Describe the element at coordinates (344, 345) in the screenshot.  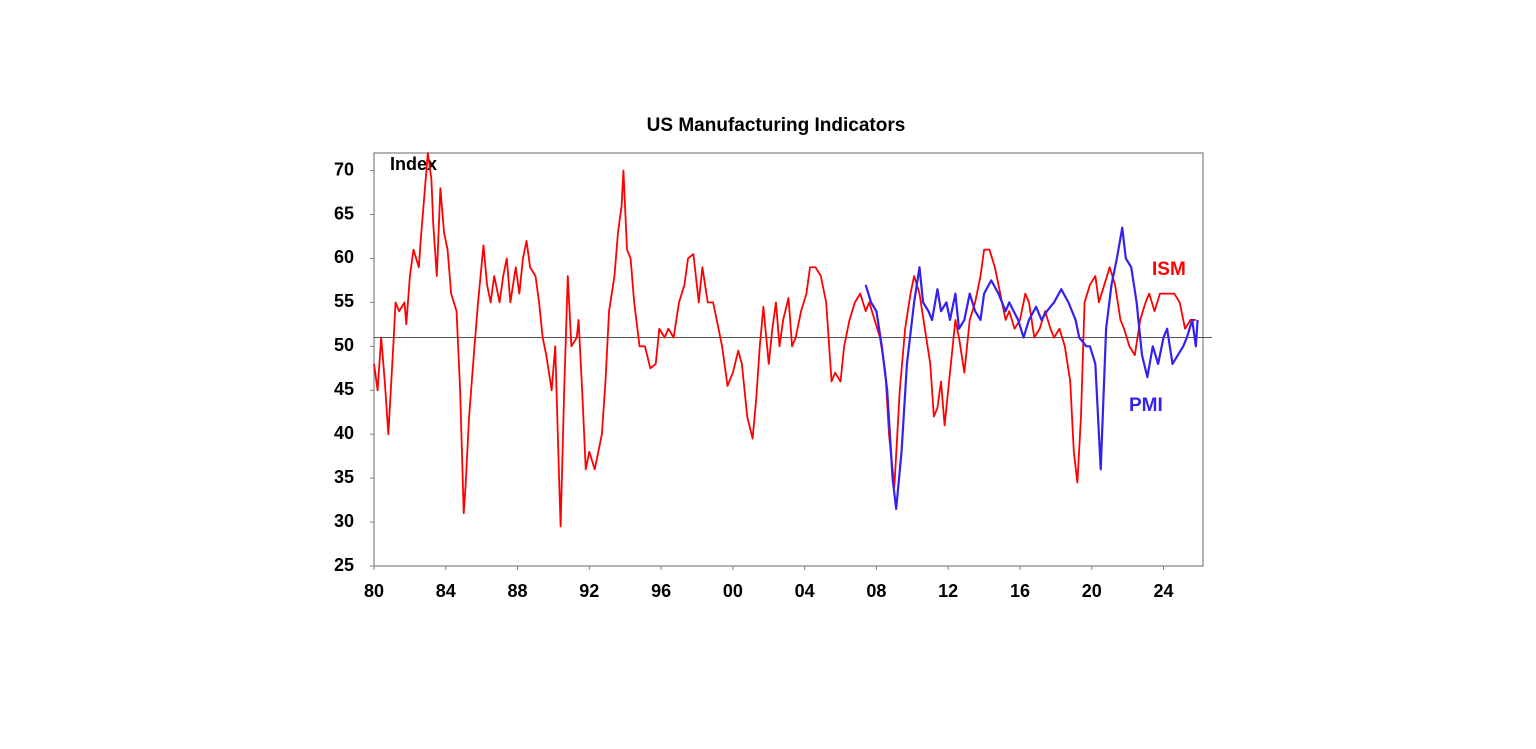
I see `y-tick-label: 50` at that location.